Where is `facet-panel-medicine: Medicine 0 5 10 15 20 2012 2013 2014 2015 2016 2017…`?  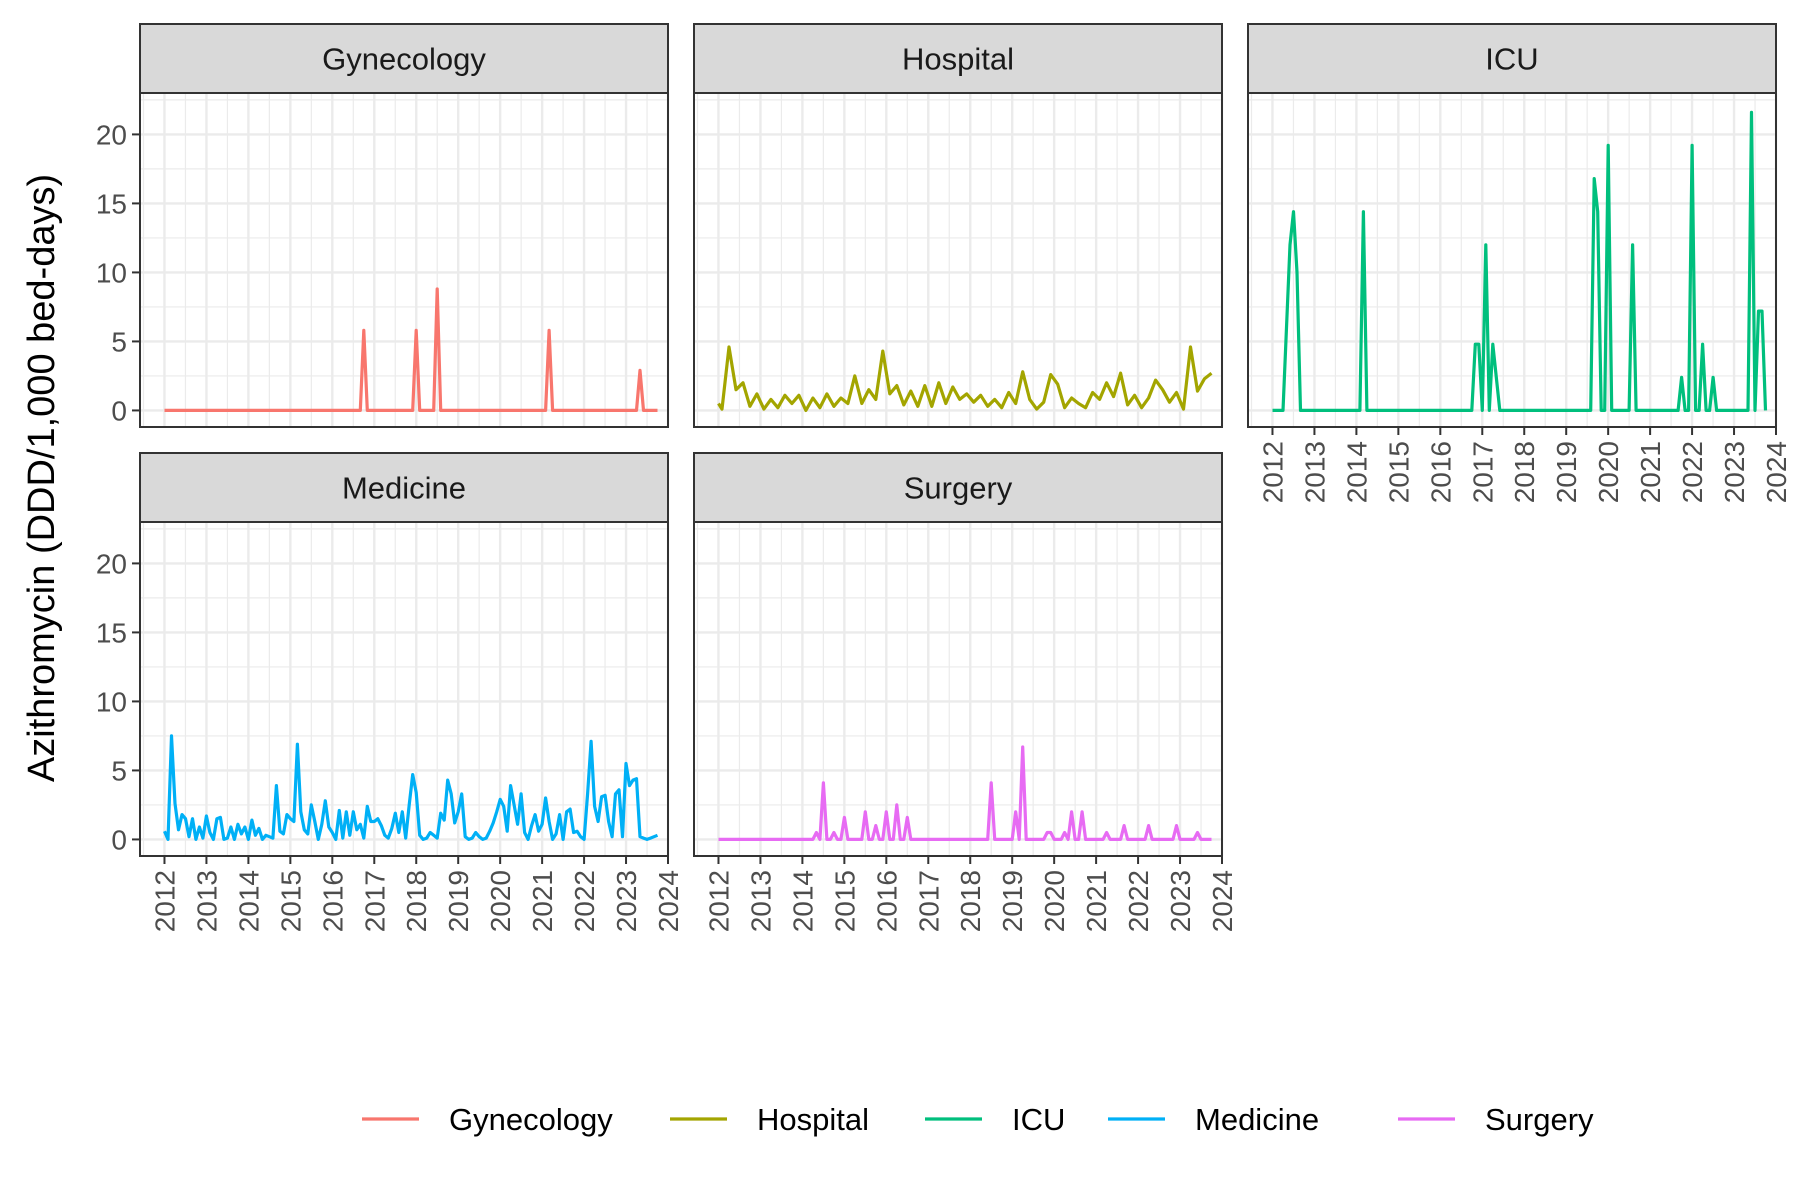
facet-panel-medicine: Medicine 0 5 10 15 20 2012 2013 2014 2015 2016 2017… is located at coordinates (390, 692).